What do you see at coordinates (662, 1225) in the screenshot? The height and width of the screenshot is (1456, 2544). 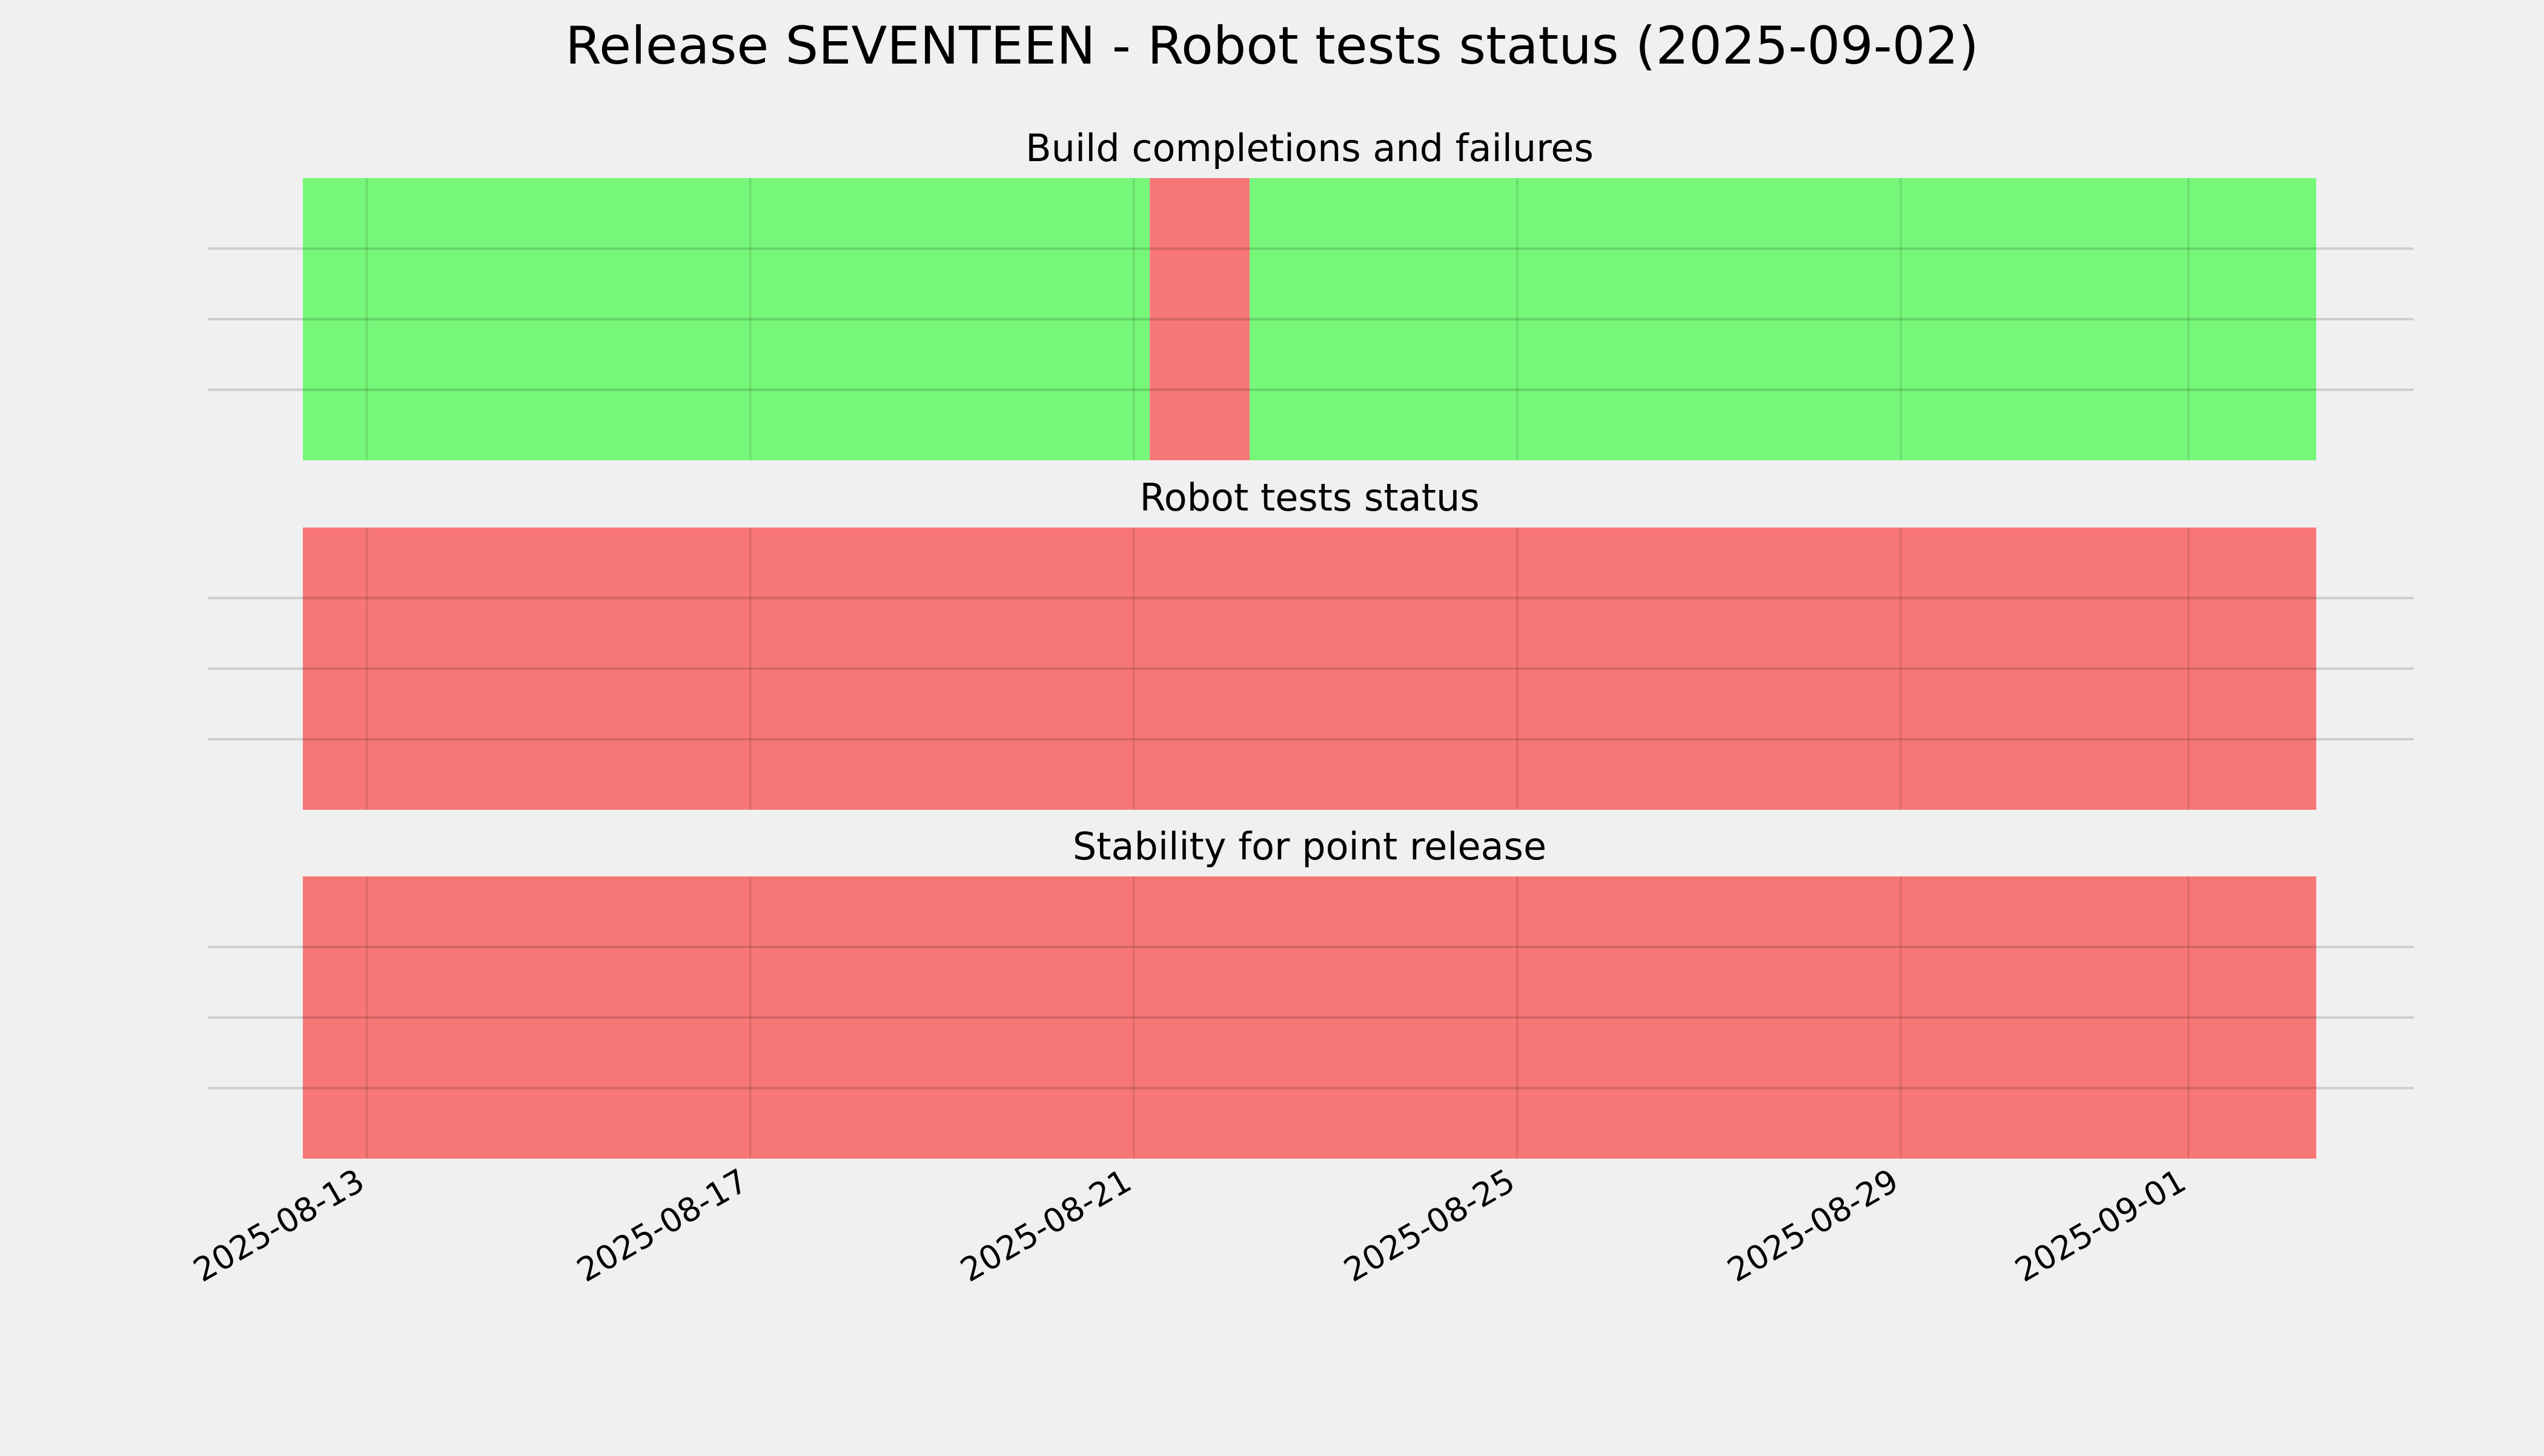 I see `x-tick-label: 2025-08-17` at bounding box center [662, 1225].